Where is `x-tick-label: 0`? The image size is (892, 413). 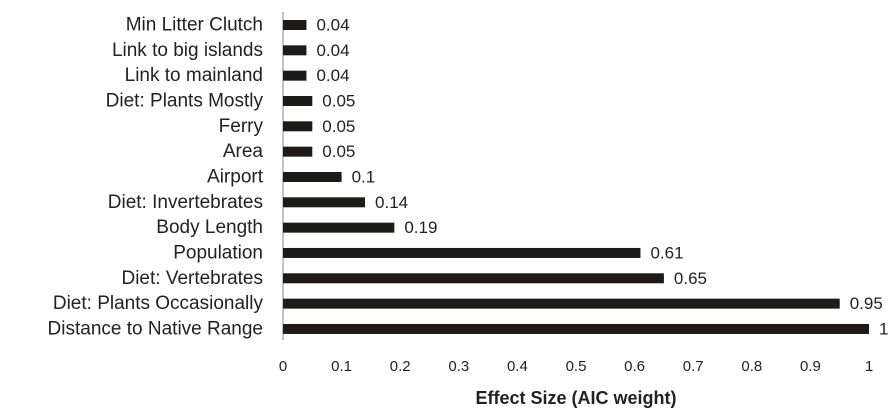 x-tick-label: 0 is located at coordinates (283, 366).